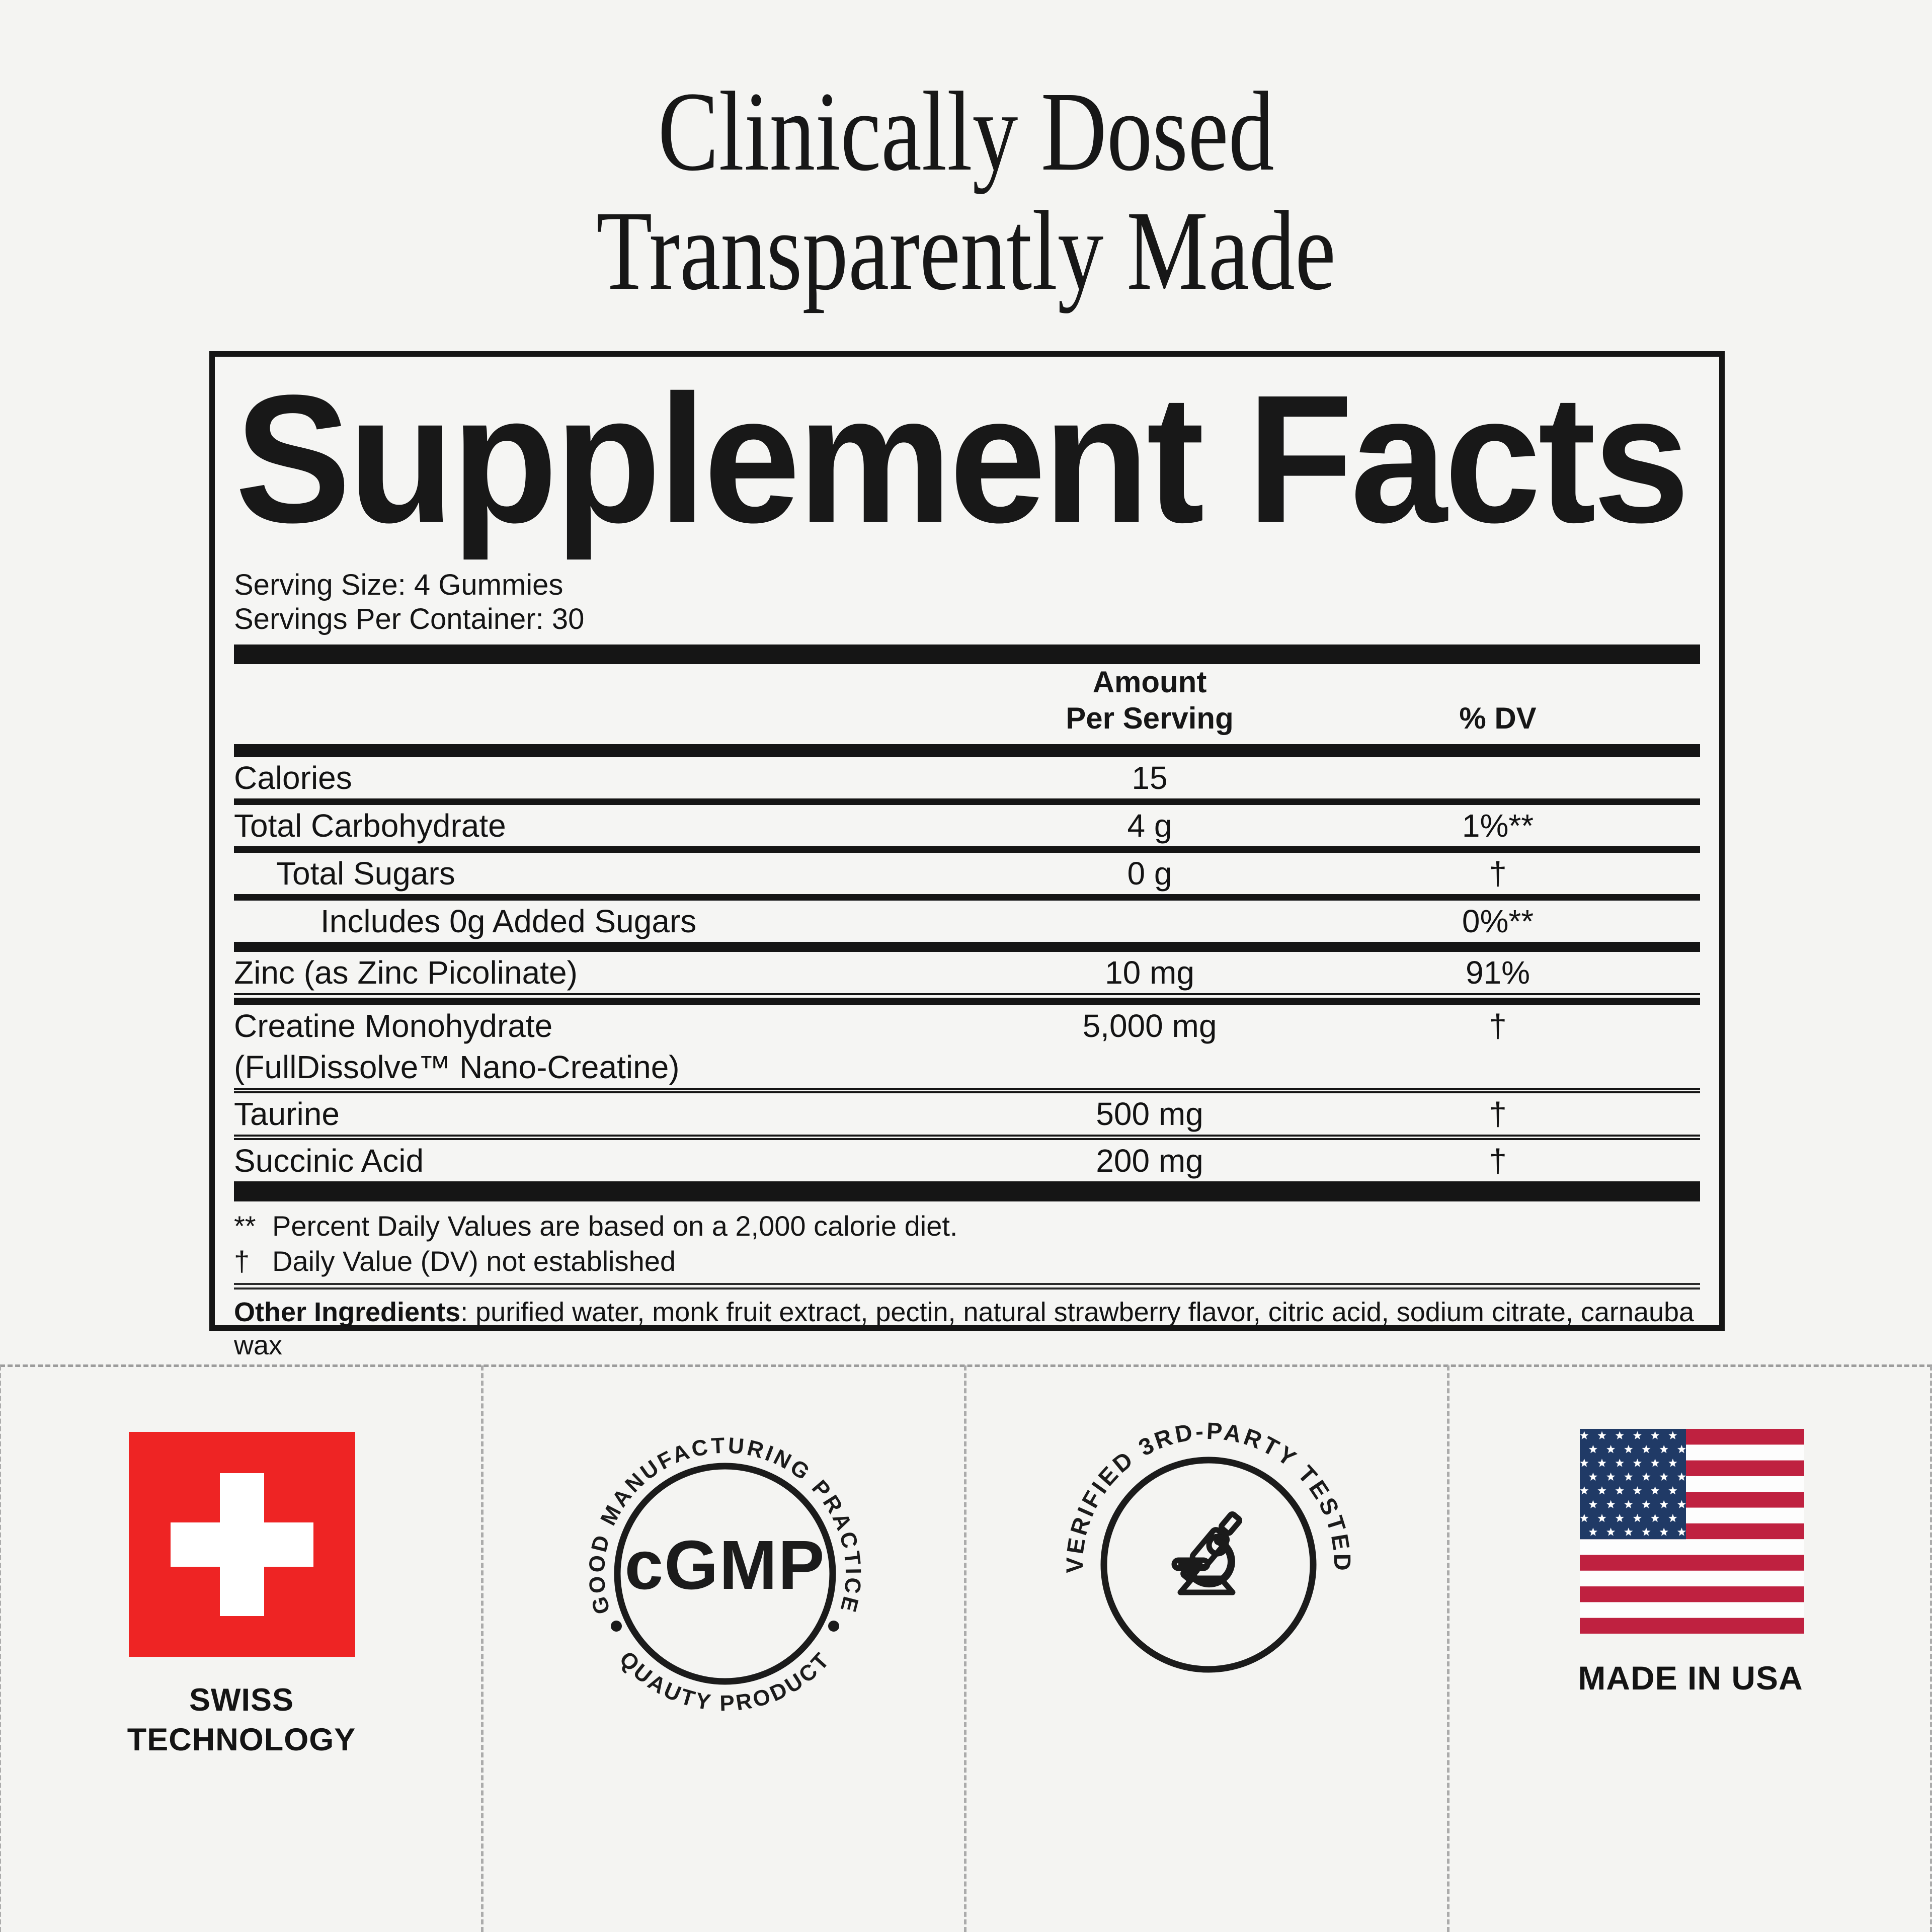  What do you see at coordinates (834, 1626) in the screenshot?
I see `cgmp-dot-right` at bounding box center [834, 1626].